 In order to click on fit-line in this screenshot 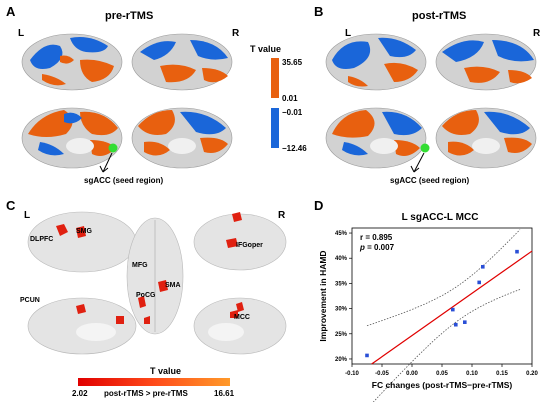, I will do `click(452, 307)`.